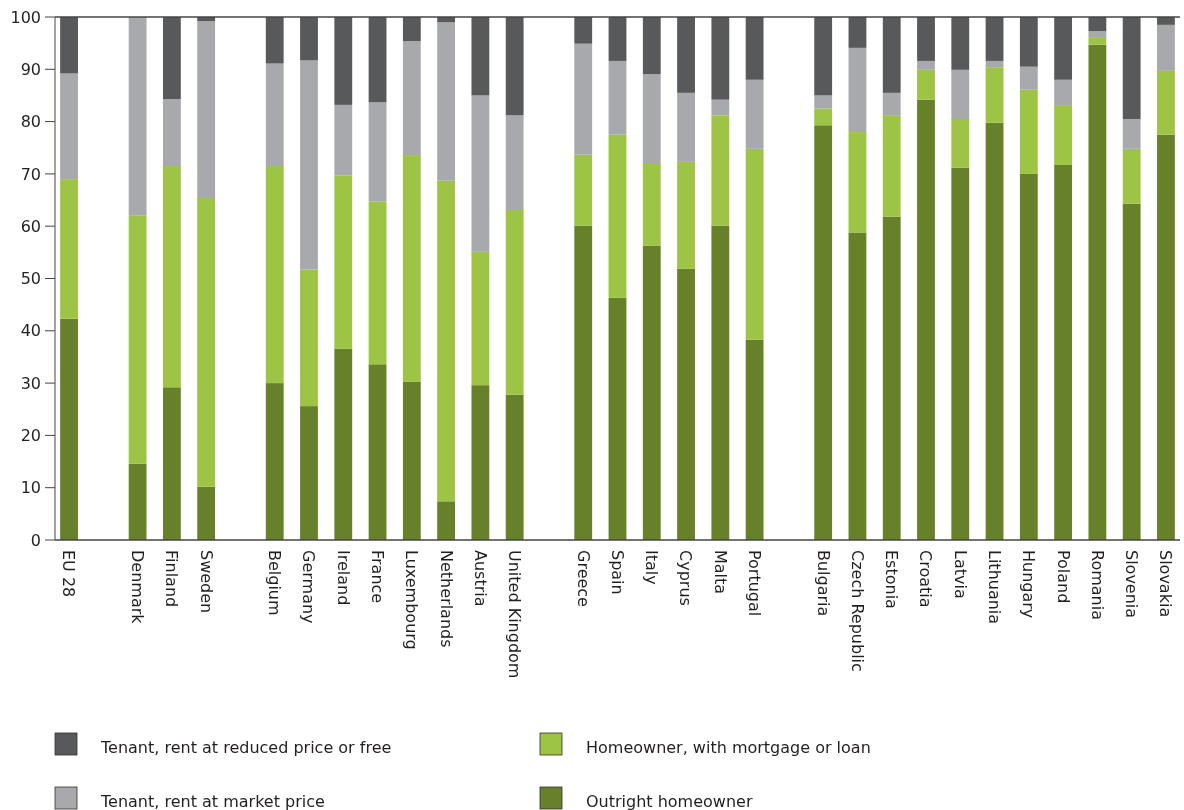 The image size is (1184, 810). What do you see at coordinates (30, 331) in the screenshot?
I see `y-tick-label: 40` at bounding box center [30, 331].